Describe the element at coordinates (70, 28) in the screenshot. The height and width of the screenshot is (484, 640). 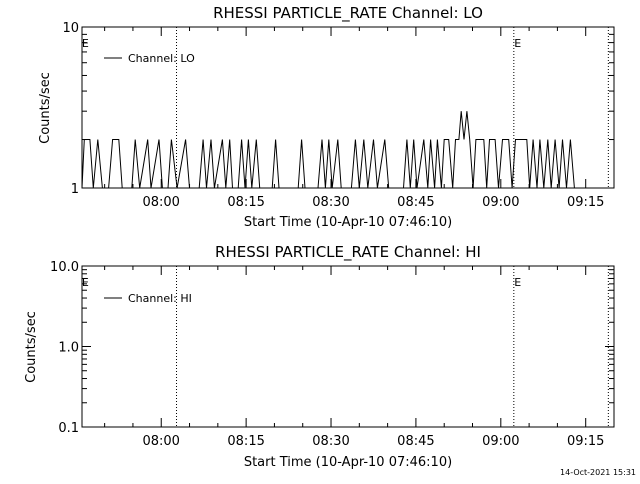
I see `y-tick-label: 10` at that location.